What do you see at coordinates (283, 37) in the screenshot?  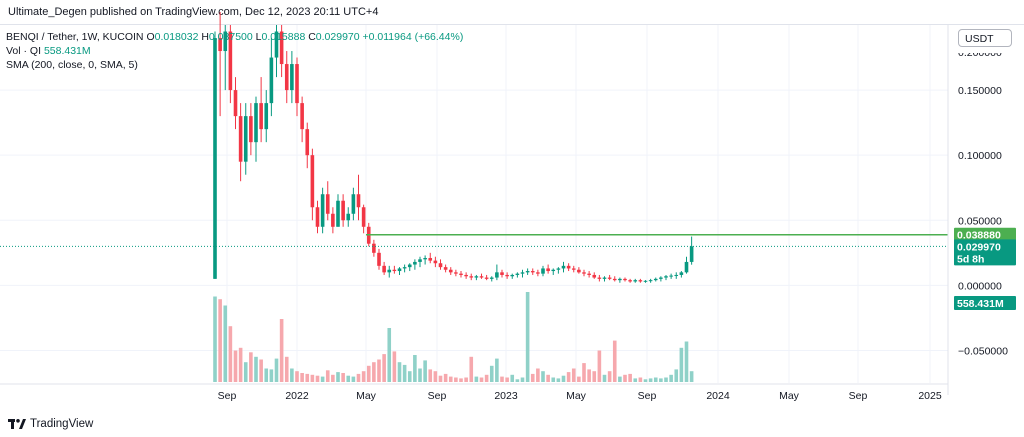 I see `low-value: 0.015888` at bounding box center [283, 37].